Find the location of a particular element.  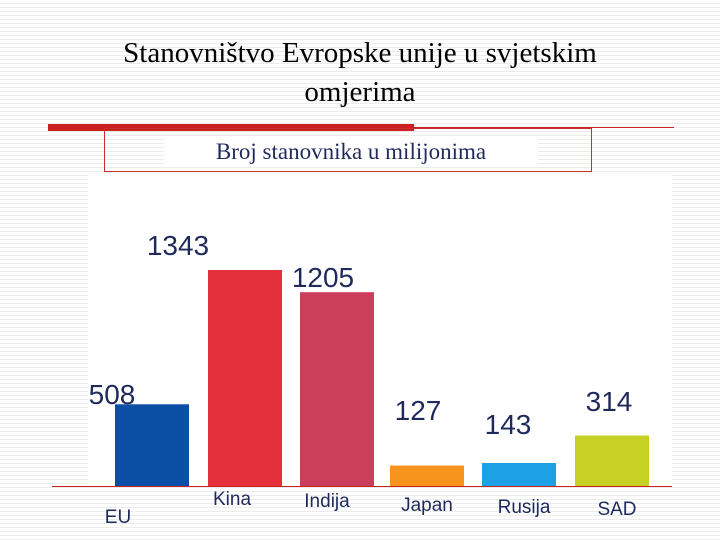

value-label-japan: 127 is located at coordinates (418, 410).